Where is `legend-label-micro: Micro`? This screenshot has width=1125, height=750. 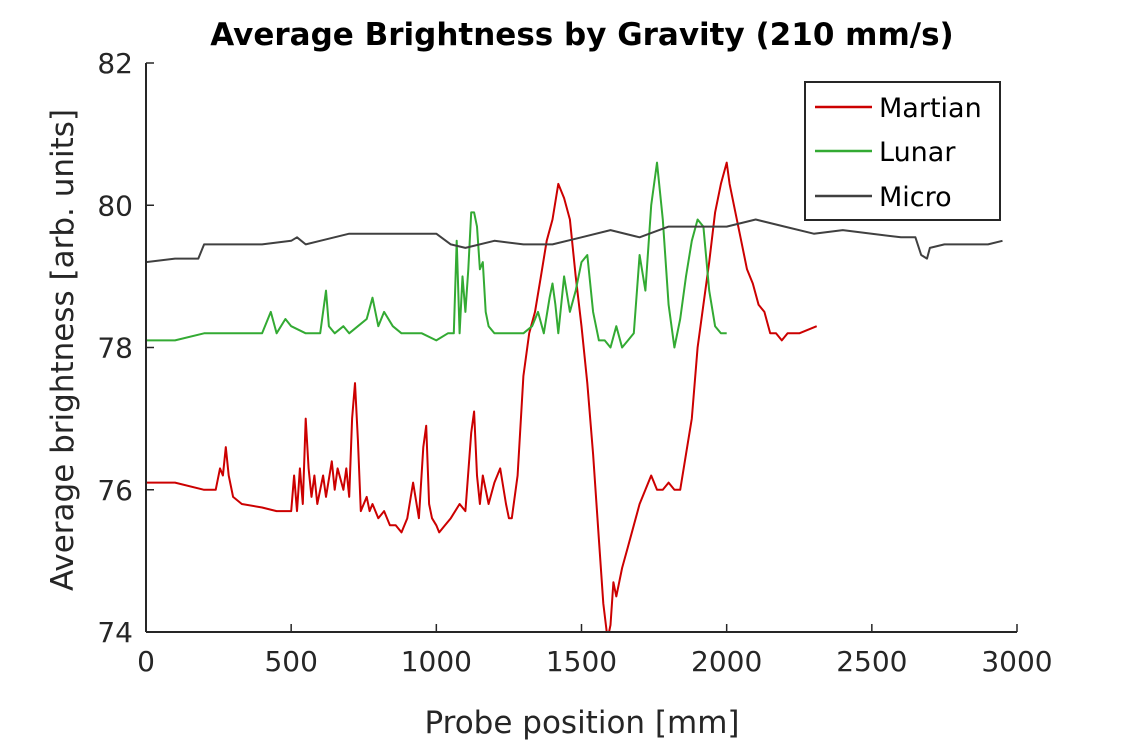
legend-label-micro: Micro is located at coordinates (915, 197).